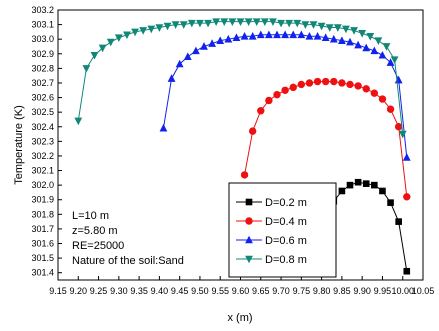 The image size is (439, 331). I want to click on x-tick-label: 9.50, so click(200, 291).